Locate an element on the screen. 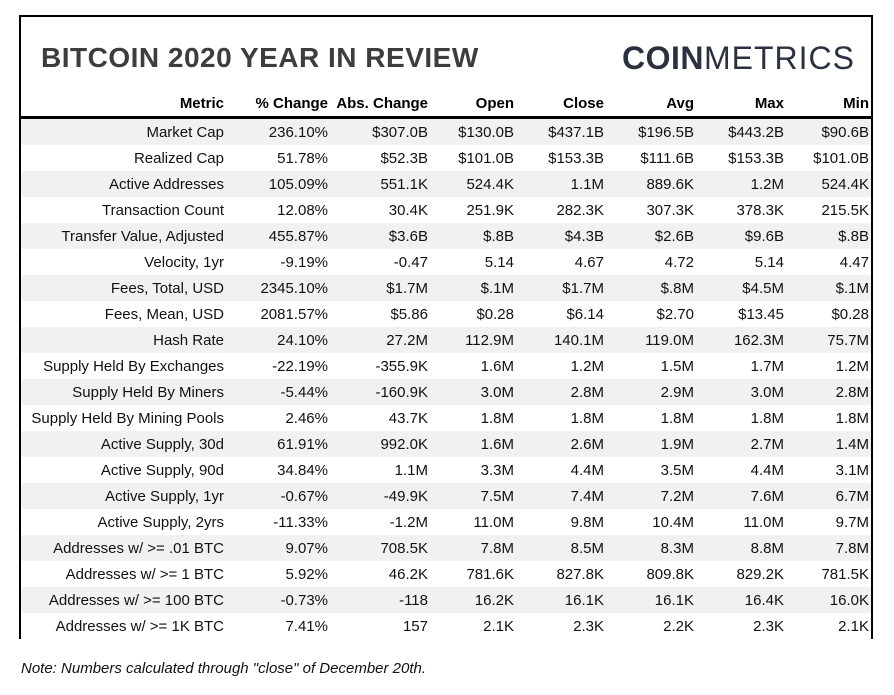 This screenshot has width=894, height=695. cell-metric: Active Addresses is located at coordinates (166, 184).